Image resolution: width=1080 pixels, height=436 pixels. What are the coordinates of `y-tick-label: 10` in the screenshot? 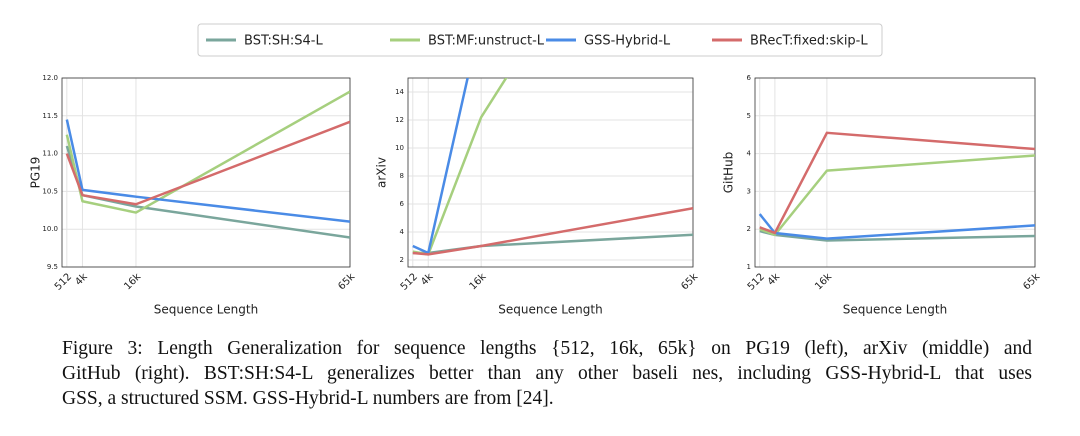 It's located at (399, 148).